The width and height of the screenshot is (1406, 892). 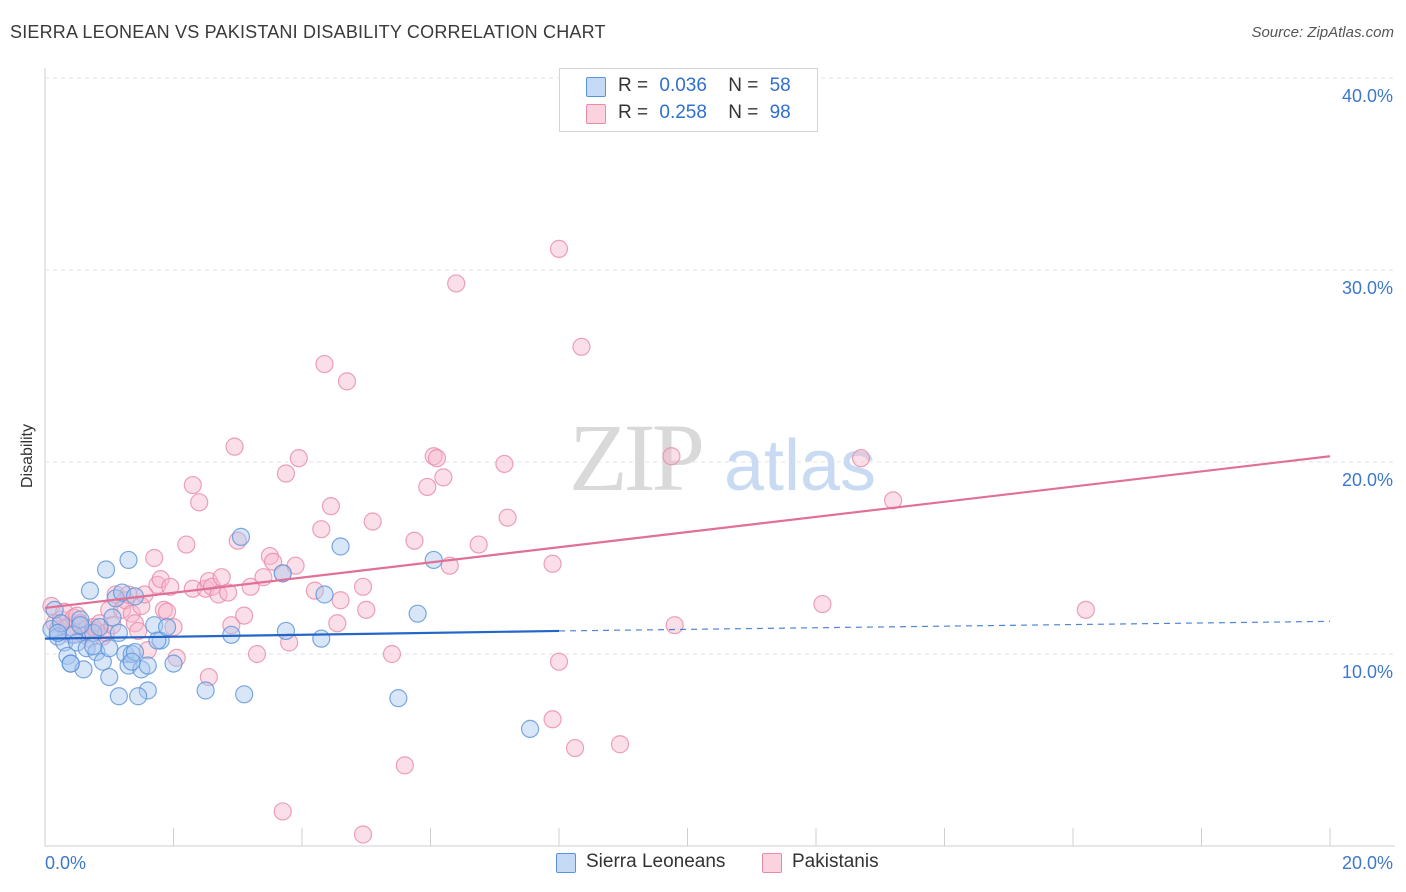 What do you see at coordinates (835, 861) in the screenshot?
I see `legend-label: Pakistanis` at bounding box center [835, 861].